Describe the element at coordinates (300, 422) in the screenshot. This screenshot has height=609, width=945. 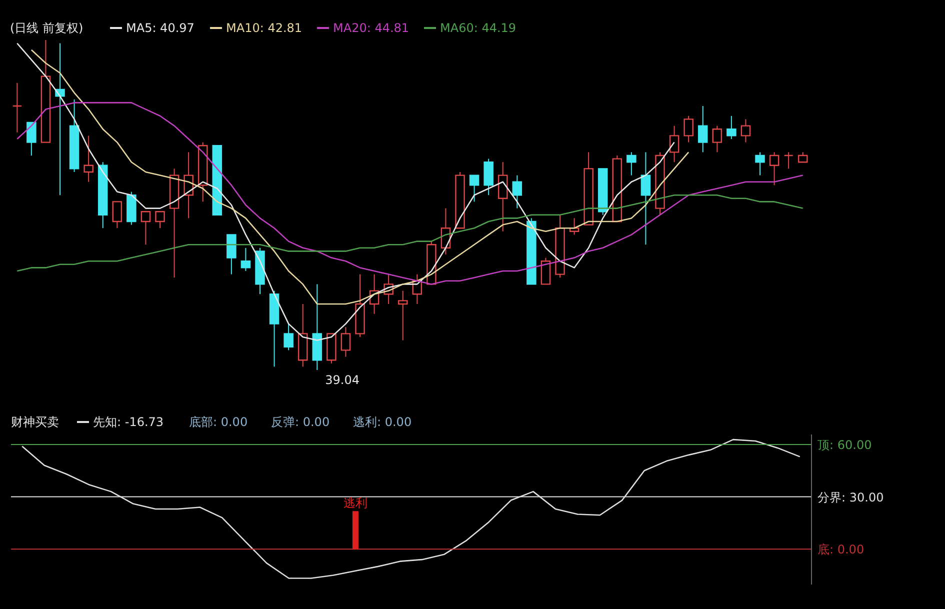
I see `text: 反弹: 0.00` at that location.